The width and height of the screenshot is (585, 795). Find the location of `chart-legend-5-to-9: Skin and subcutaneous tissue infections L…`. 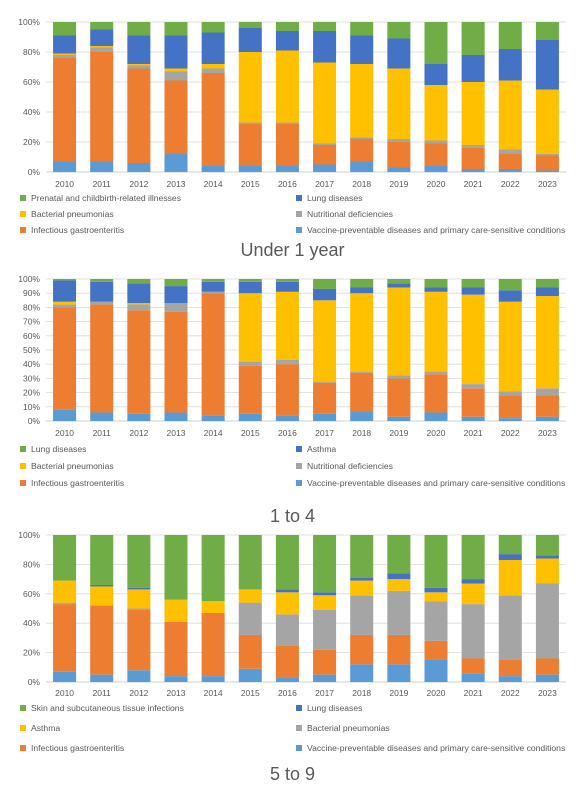

chart-legend-5-to-9: Skin and subcutaneous tissue infections L… is located at coordinates (292, 727).